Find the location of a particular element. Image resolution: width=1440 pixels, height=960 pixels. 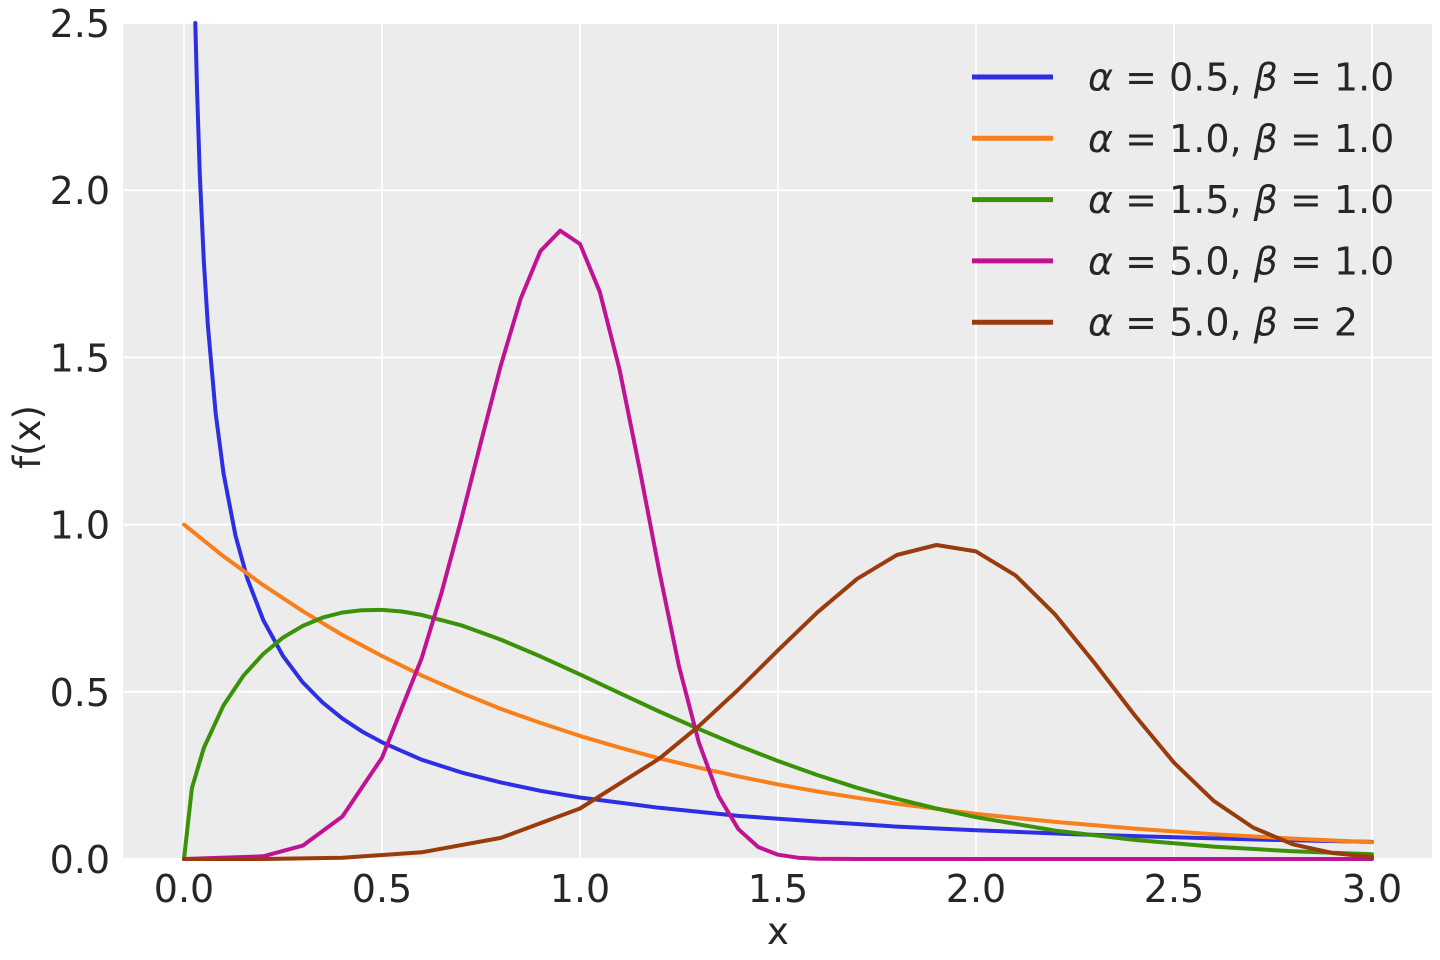

legend-label-3: α = 5.0, β = 1.0 is located at coordinates (1241, 261).